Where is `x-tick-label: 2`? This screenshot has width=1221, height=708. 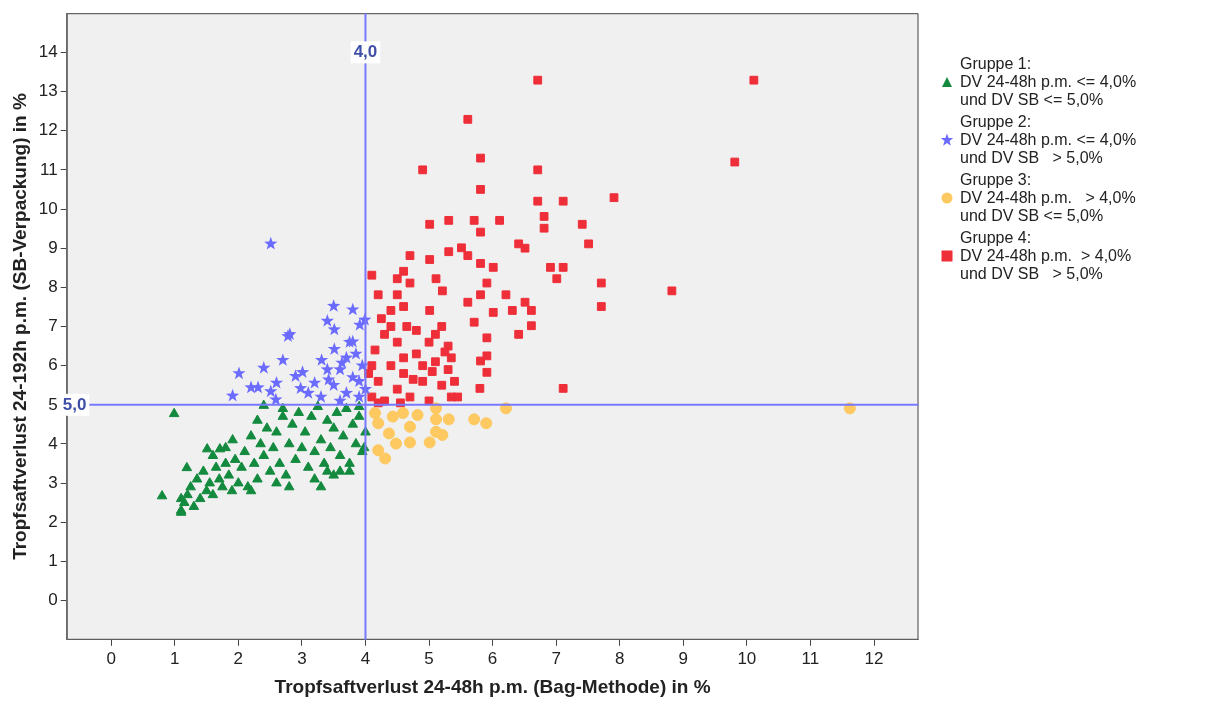 x-tick-label: 2 is located at coordinates (238, 658).